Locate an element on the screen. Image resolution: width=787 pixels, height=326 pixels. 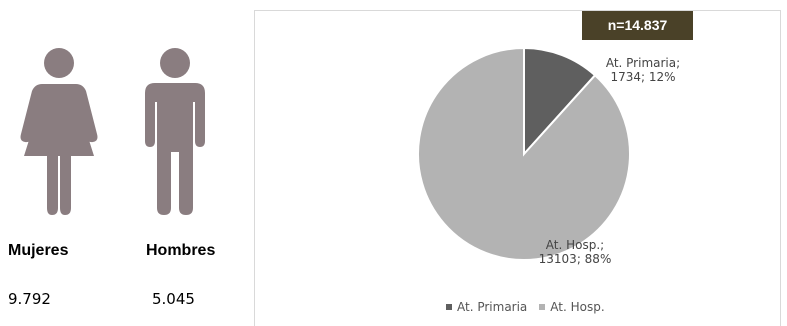
chart-legend: At. Primaria At. Hosp. is located at coordinates (525, 307).